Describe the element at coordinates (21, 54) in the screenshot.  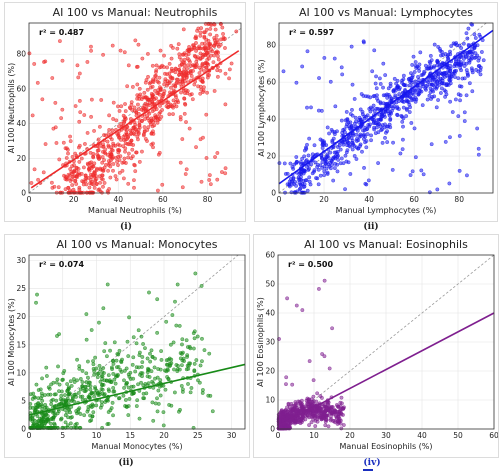
I see `y-tick-label: 80` at that location.